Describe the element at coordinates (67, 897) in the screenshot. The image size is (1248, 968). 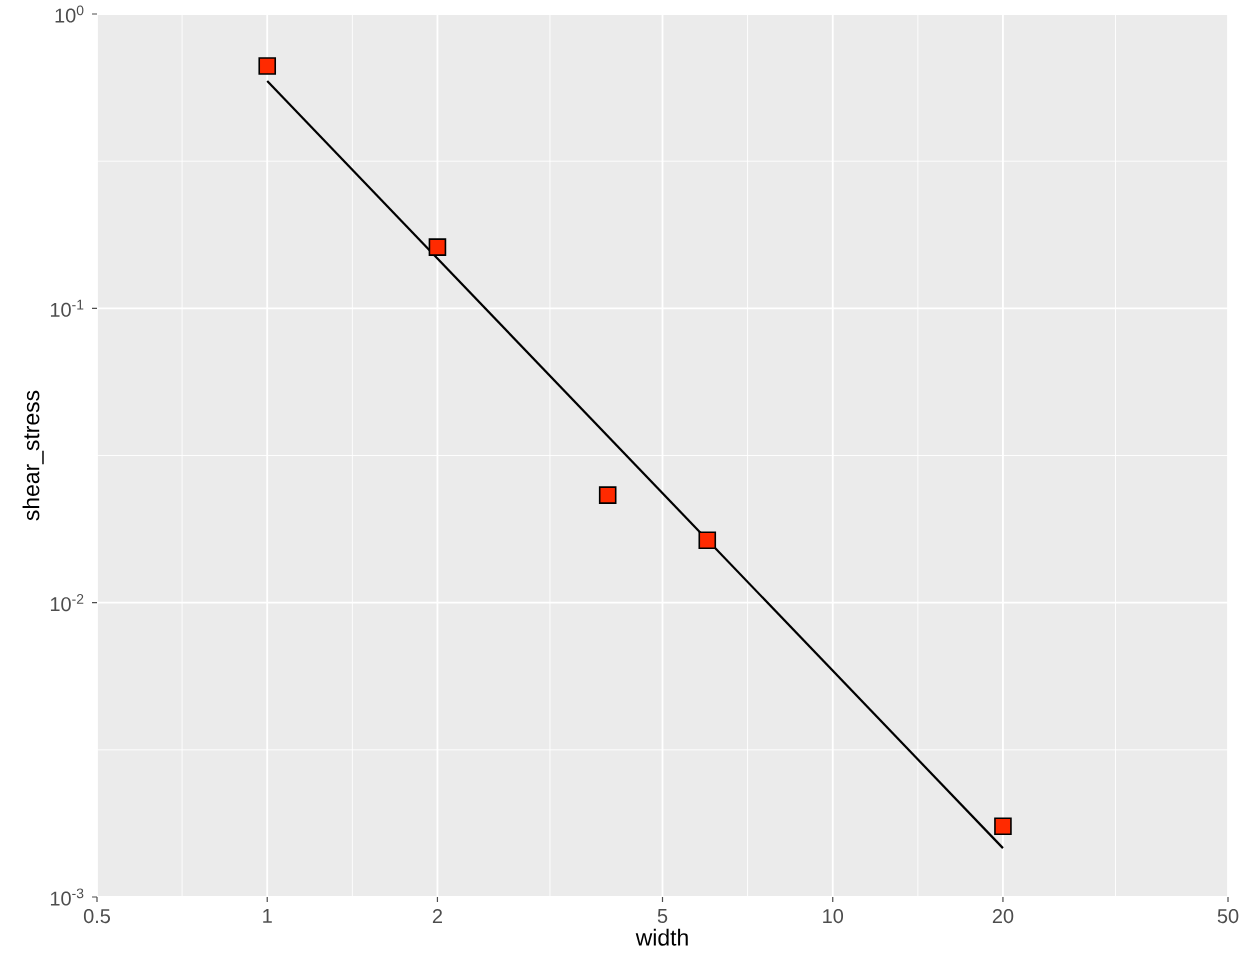
I see `y-tick-label: 10$^{-3}$` at that location.